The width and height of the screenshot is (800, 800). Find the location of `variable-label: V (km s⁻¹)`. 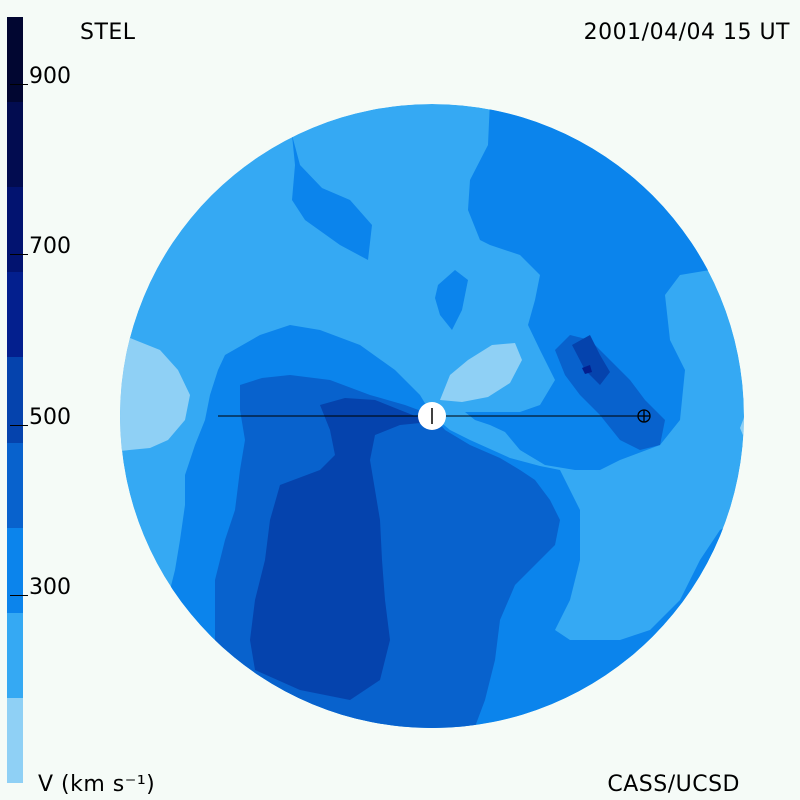

variable-label: V (km s⁻¹) is located at coordinates (97, 784).